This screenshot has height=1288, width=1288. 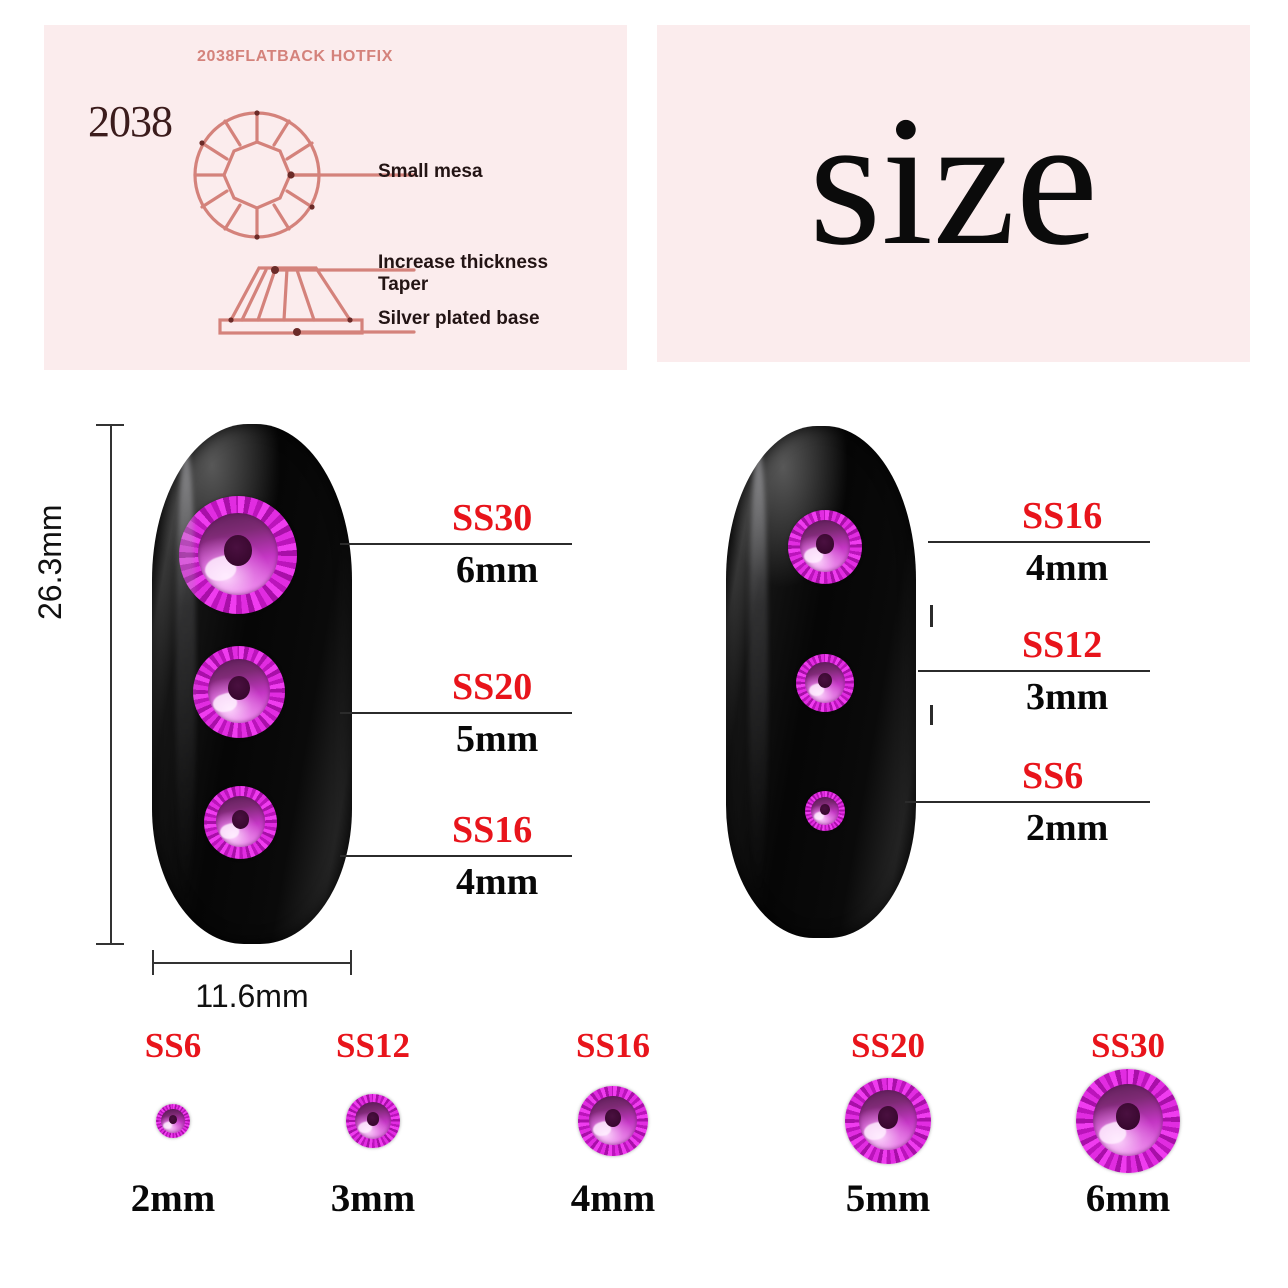 What do you see at coordinates (492, 687) in the screenshot?
I see `stone-label-ss20: SS20` at bounding box center [492, 687].